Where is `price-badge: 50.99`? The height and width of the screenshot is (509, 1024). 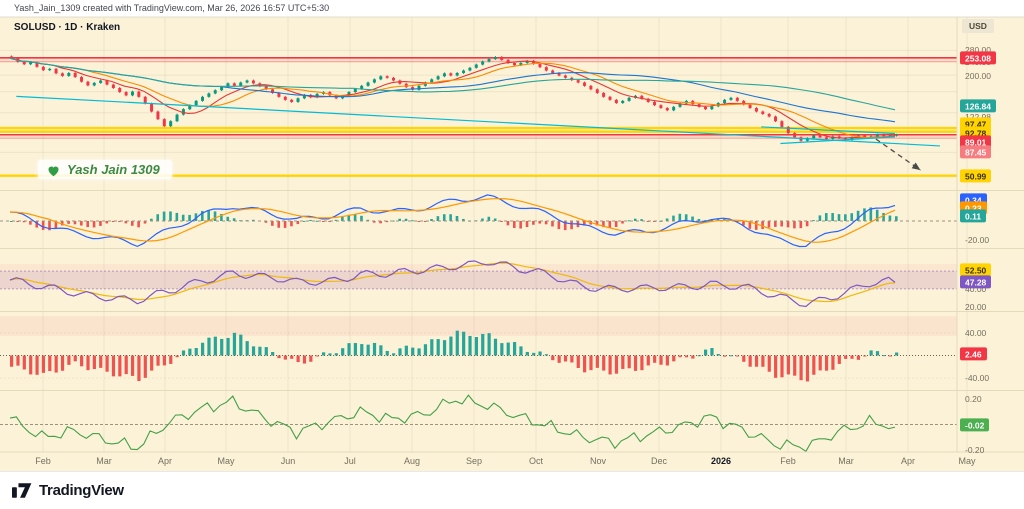
price-badge: 50.99 is located at coordinates (976, 176).